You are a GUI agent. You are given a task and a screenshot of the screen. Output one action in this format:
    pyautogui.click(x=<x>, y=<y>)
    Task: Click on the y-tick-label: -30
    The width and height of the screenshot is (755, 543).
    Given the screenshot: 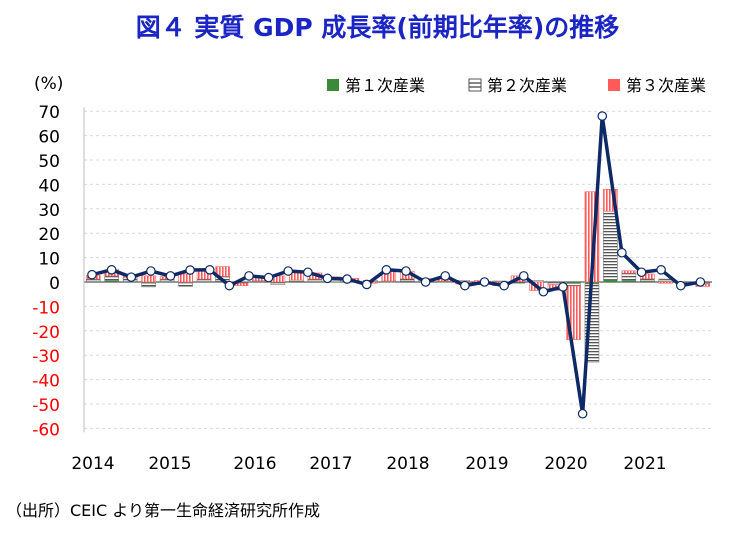 What is the action you would take?
    pyautogui.click(x=46, y=357)
    